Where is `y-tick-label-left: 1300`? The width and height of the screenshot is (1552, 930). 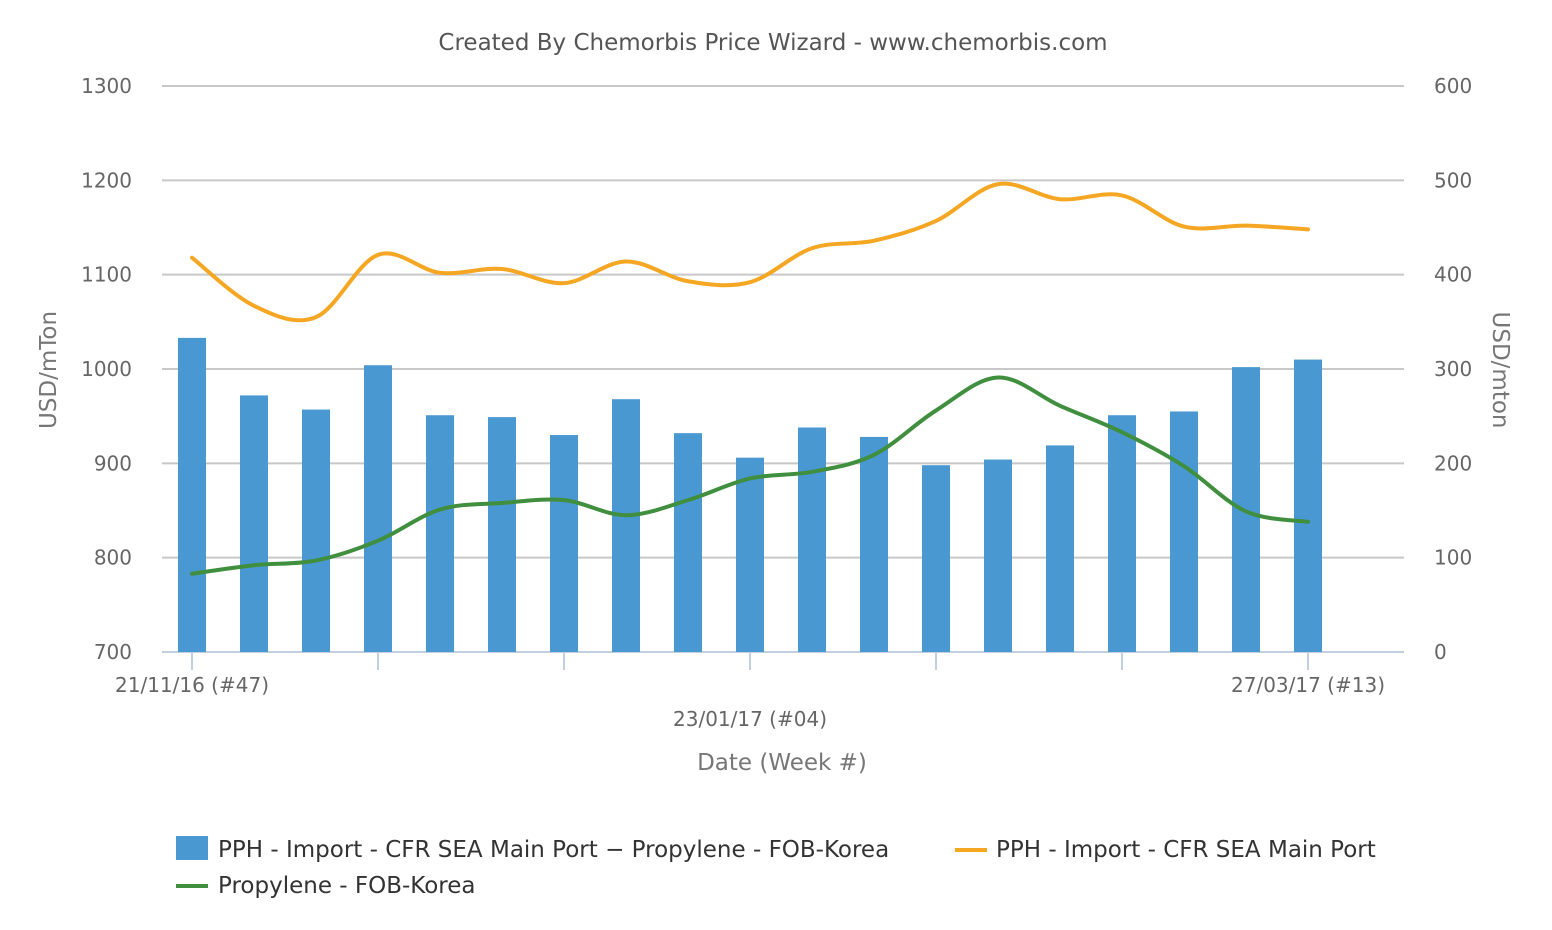 y-tick-label-left: 1300 is located at coordinates (106, 86).